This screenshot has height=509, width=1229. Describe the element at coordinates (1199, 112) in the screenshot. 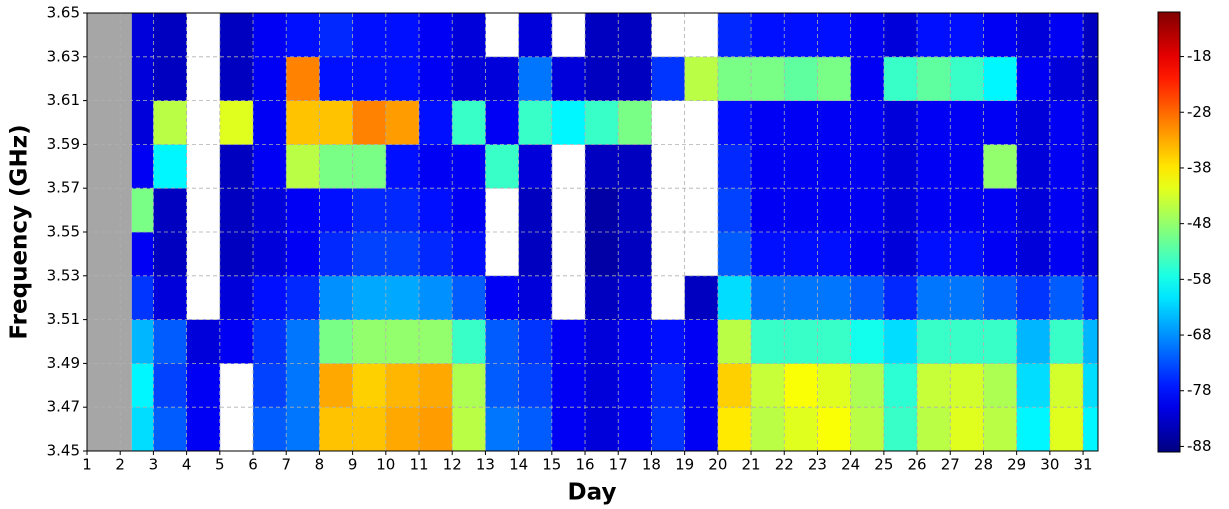

I see `colorbar-tick-label: -28` at that location.